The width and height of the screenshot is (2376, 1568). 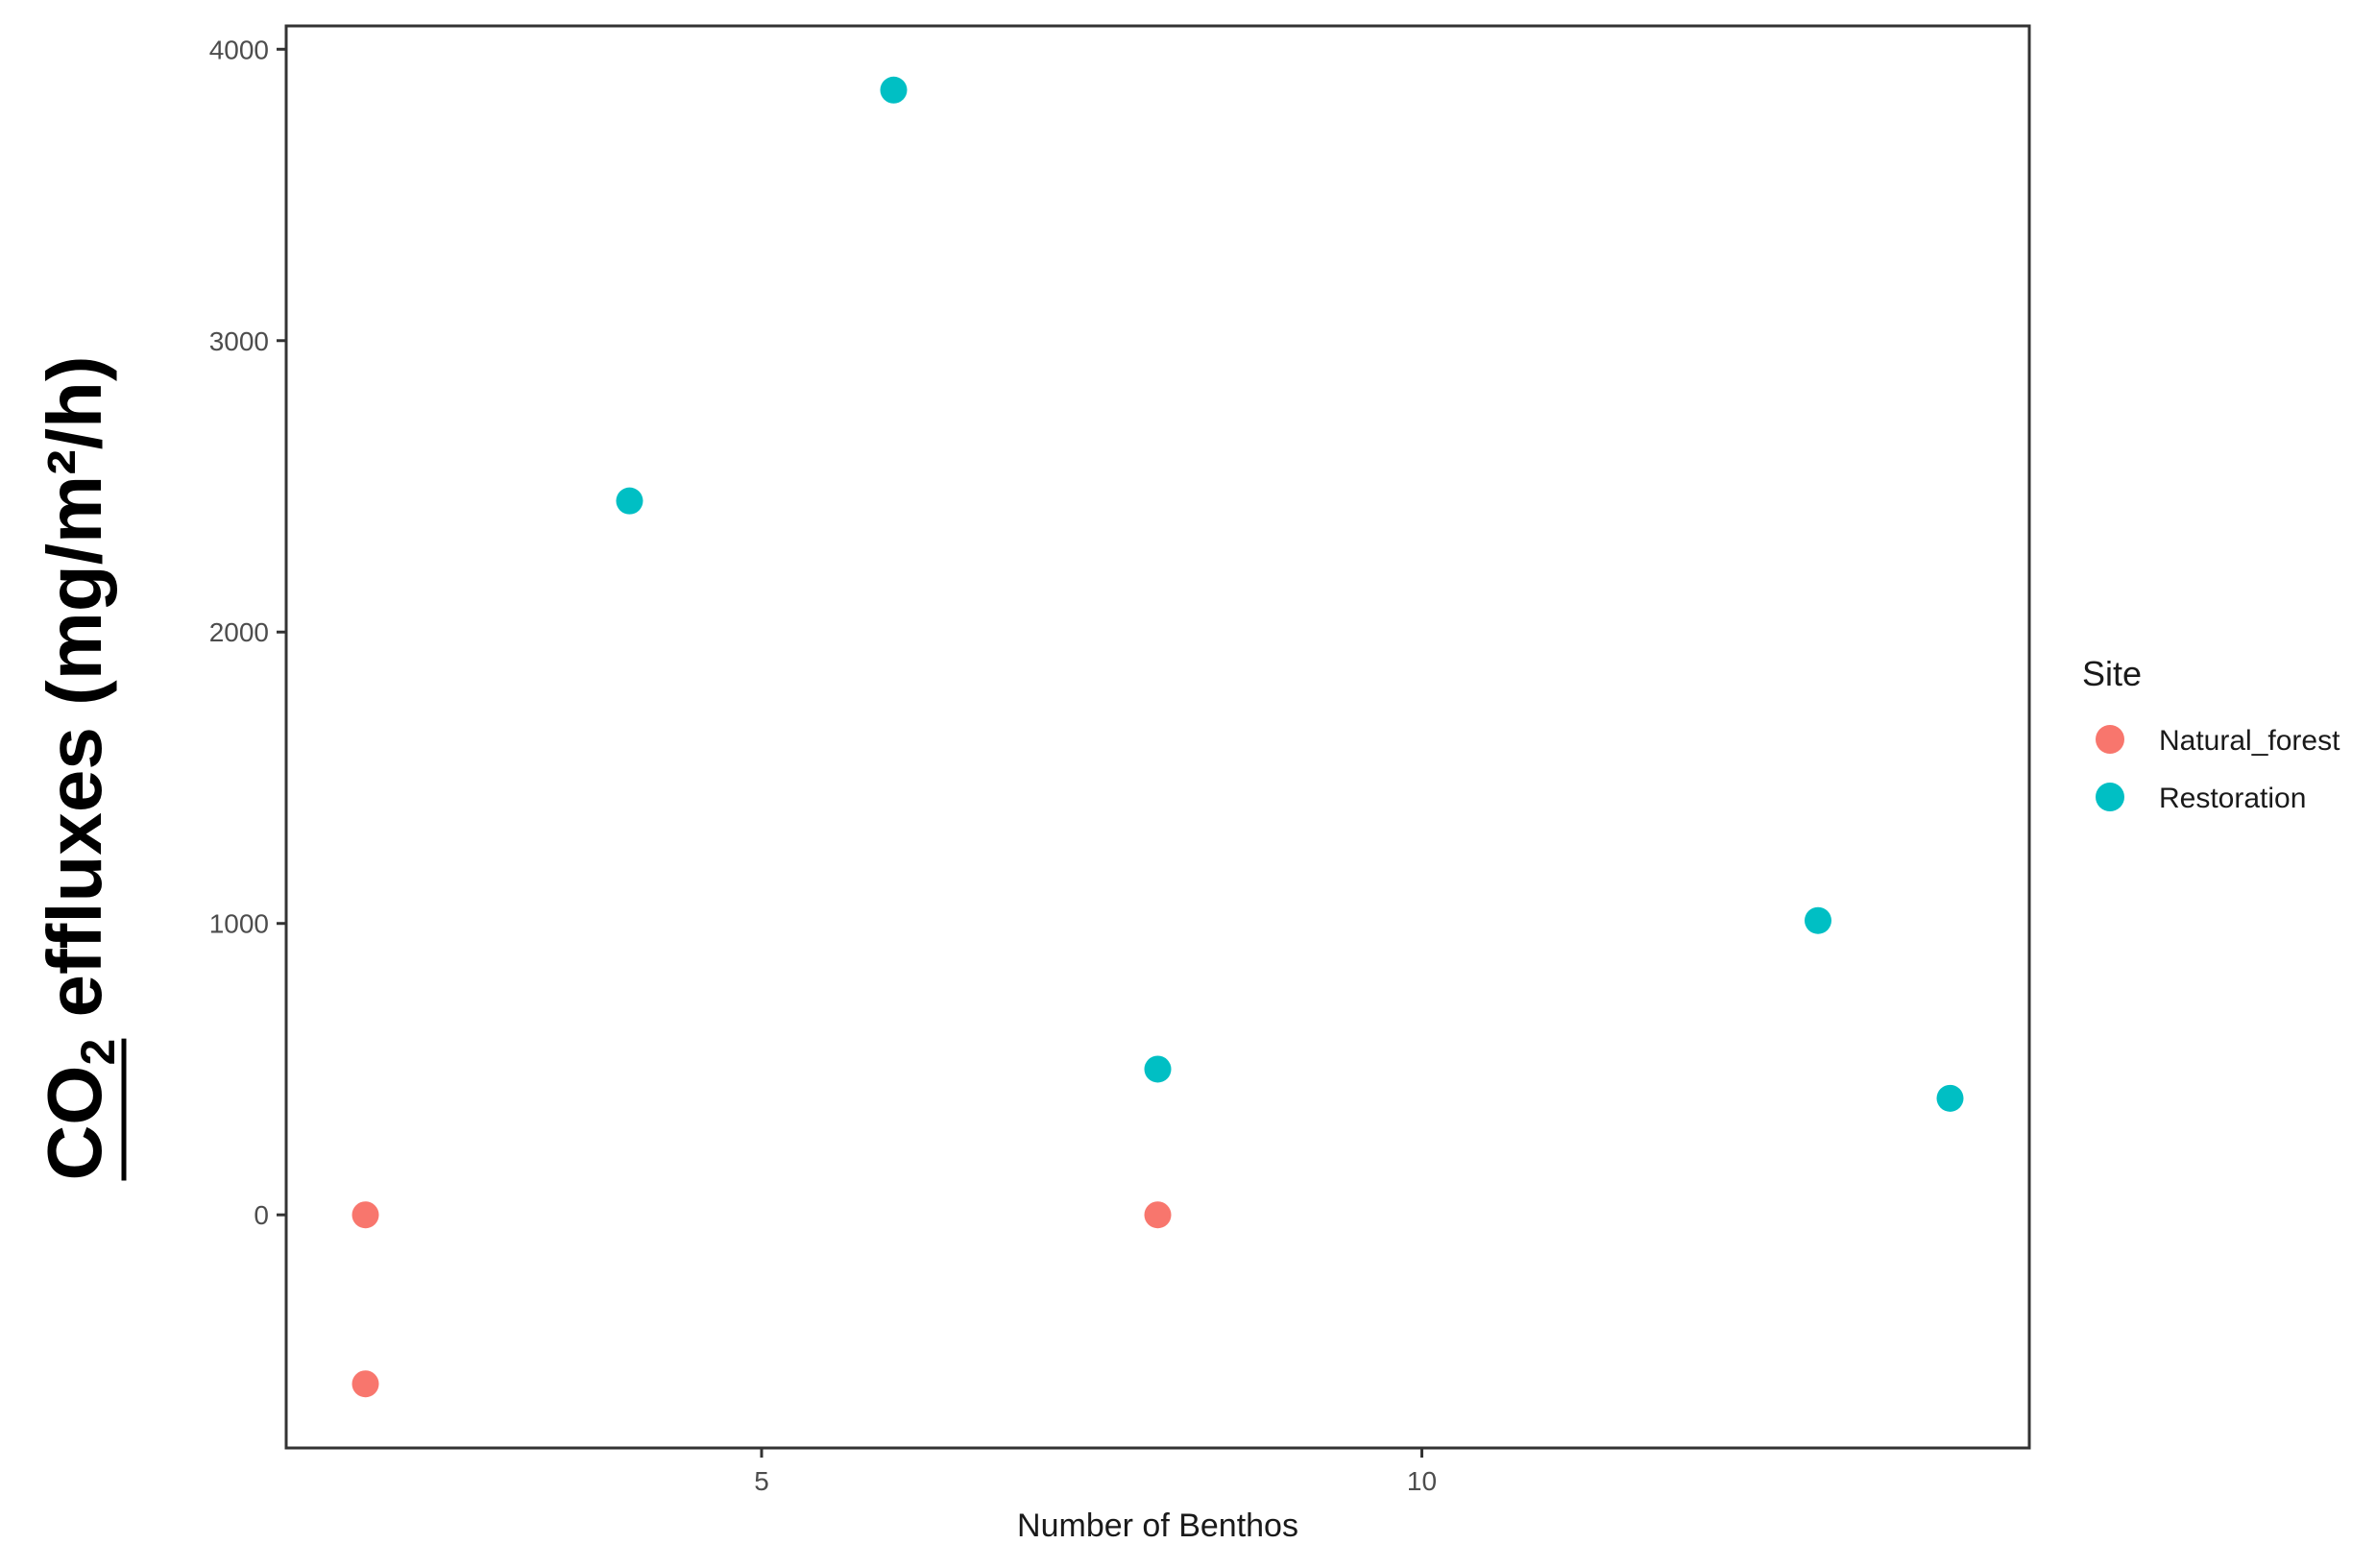 I want to click on legend-label: Natural_forest, so click(x=2249, y=741).